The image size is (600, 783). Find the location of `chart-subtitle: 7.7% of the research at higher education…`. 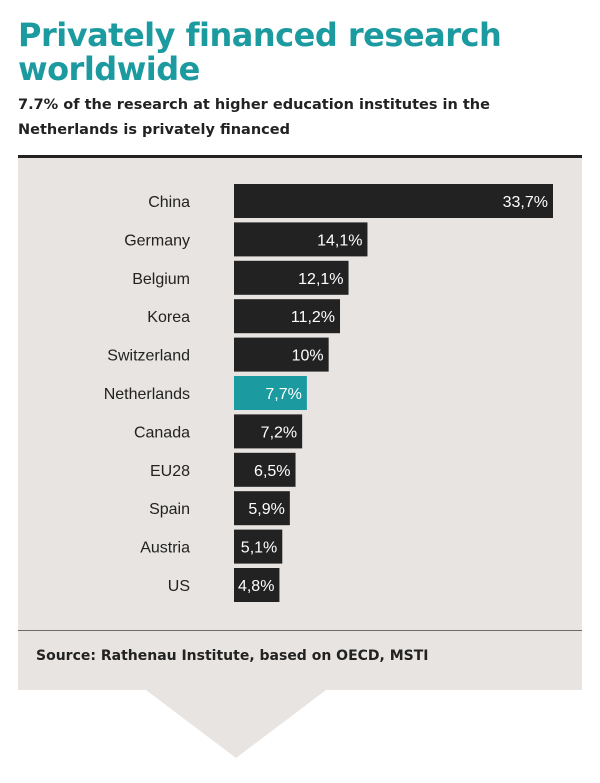

chart-subtitle: 7.7% of the research at higher education… is located at coordinates (254, 117).